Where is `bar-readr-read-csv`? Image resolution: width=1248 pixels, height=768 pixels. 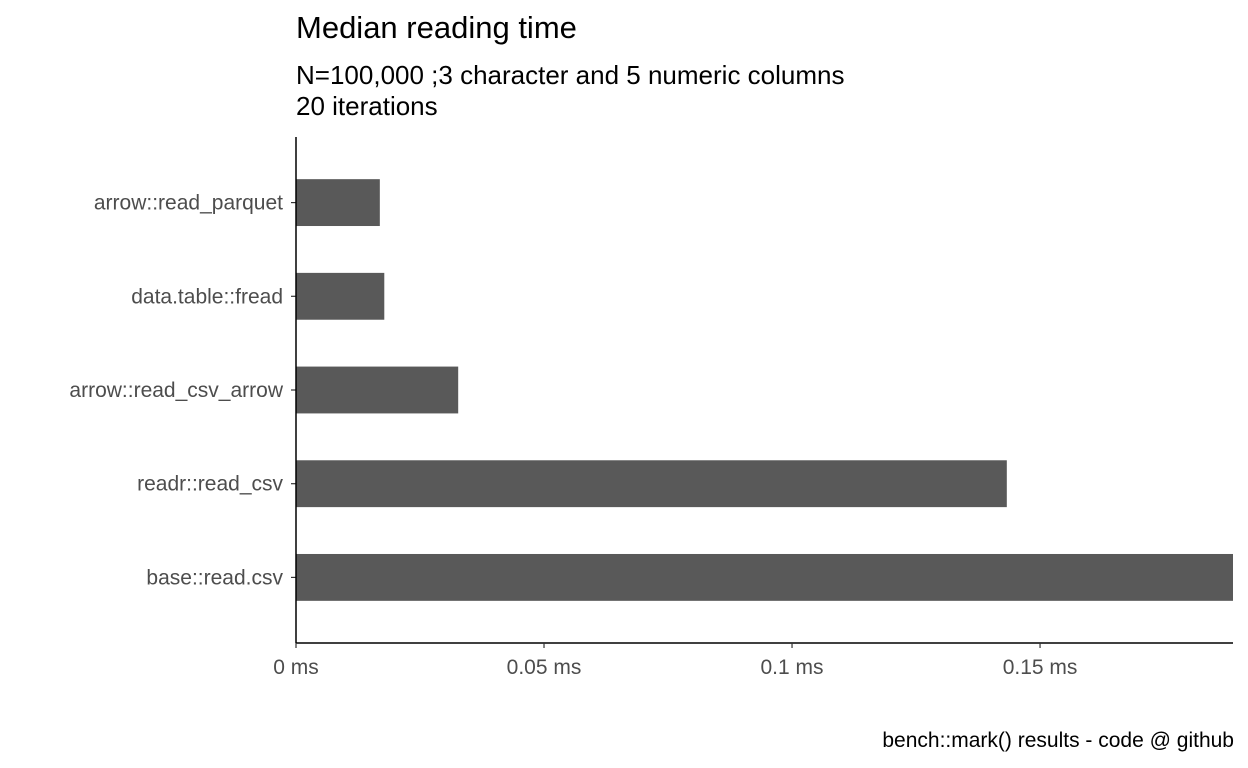 bar-readr-read-csv is located at coordinates (651, 484).